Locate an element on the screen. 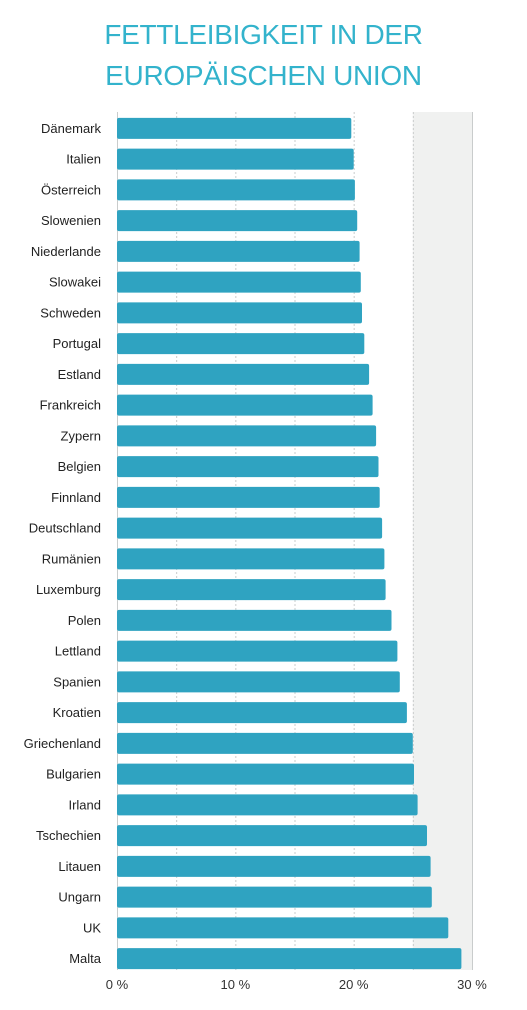  category-label-24: Tschechien is located at coordinates (68, 835).